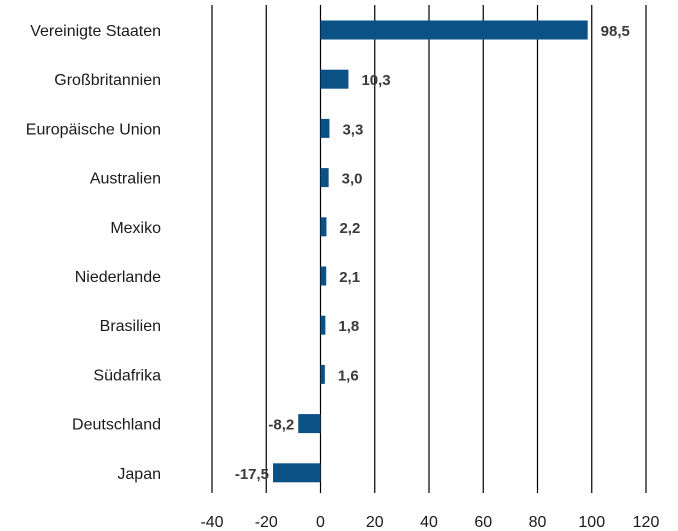 The width and height of the screenshot is (678, 531). I want to click on category-label: Brasilien, so click(130, 326).